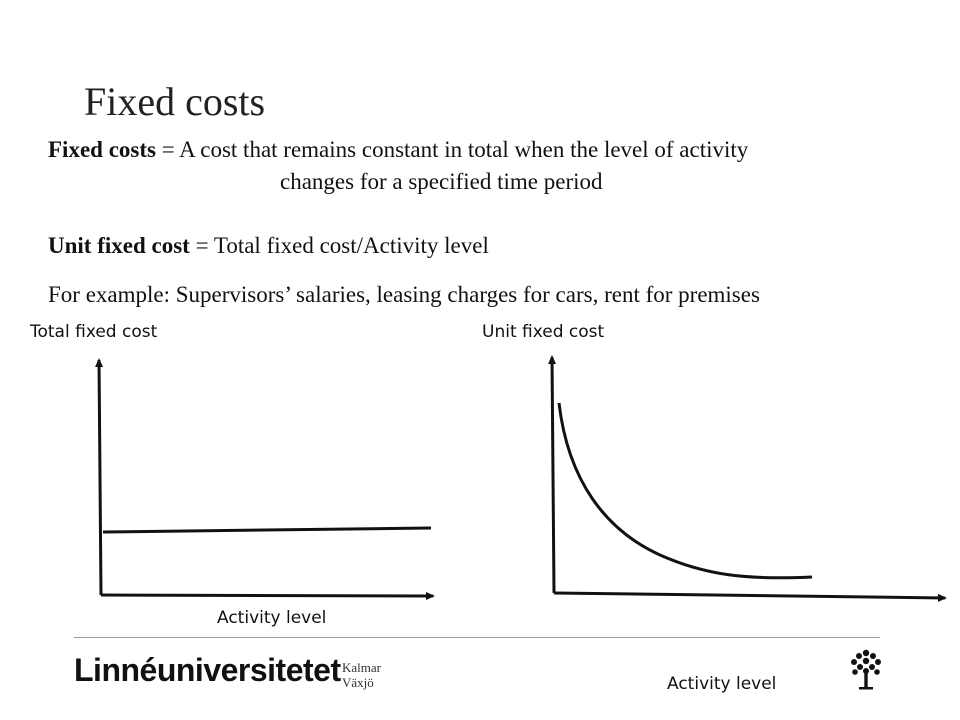 The image size is (960, 720). I want to click on unit-formula-text: = Total fixed cost/Activity level, so click(339, 245).